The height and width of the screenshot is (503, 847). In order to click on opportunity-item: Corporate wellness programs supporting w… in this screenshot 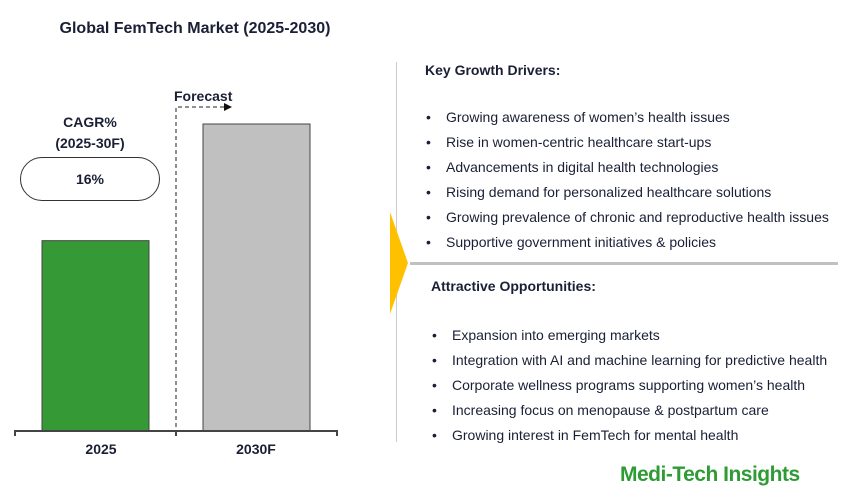, I will do `click(629, 385)`.